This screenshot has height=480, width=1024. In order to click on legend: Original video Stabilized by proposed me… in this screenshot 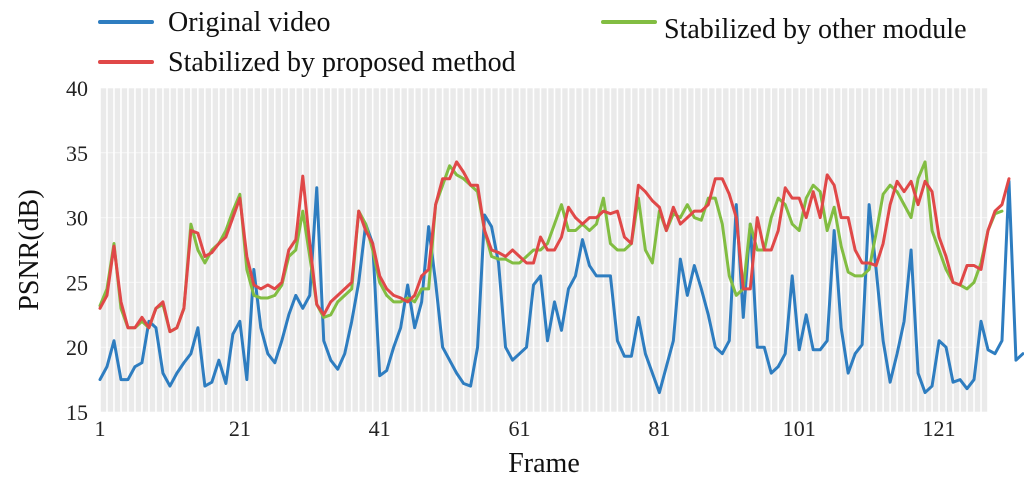, I will do `click(532, 42)`.